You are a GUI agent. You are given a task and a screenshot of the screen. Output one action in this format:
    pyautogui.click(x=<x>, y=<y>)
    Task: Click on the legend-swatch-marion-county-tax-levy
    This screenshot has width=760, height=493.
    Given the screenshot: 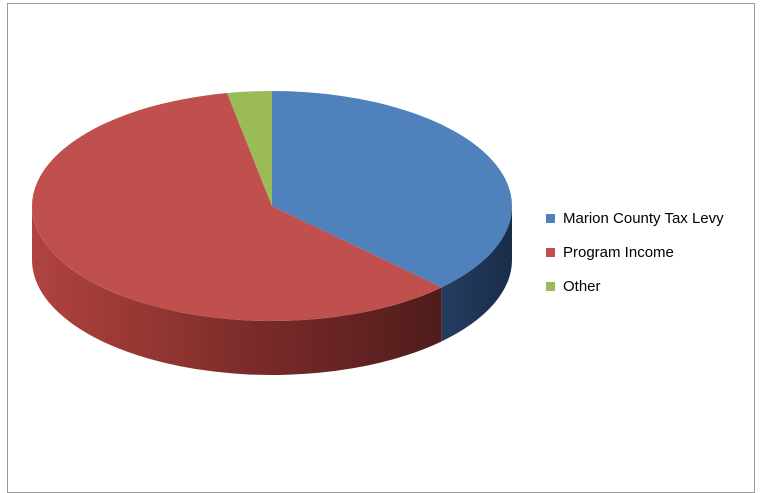 What is the action you would take?
    pyautogui.click(x=550, y=218)
    